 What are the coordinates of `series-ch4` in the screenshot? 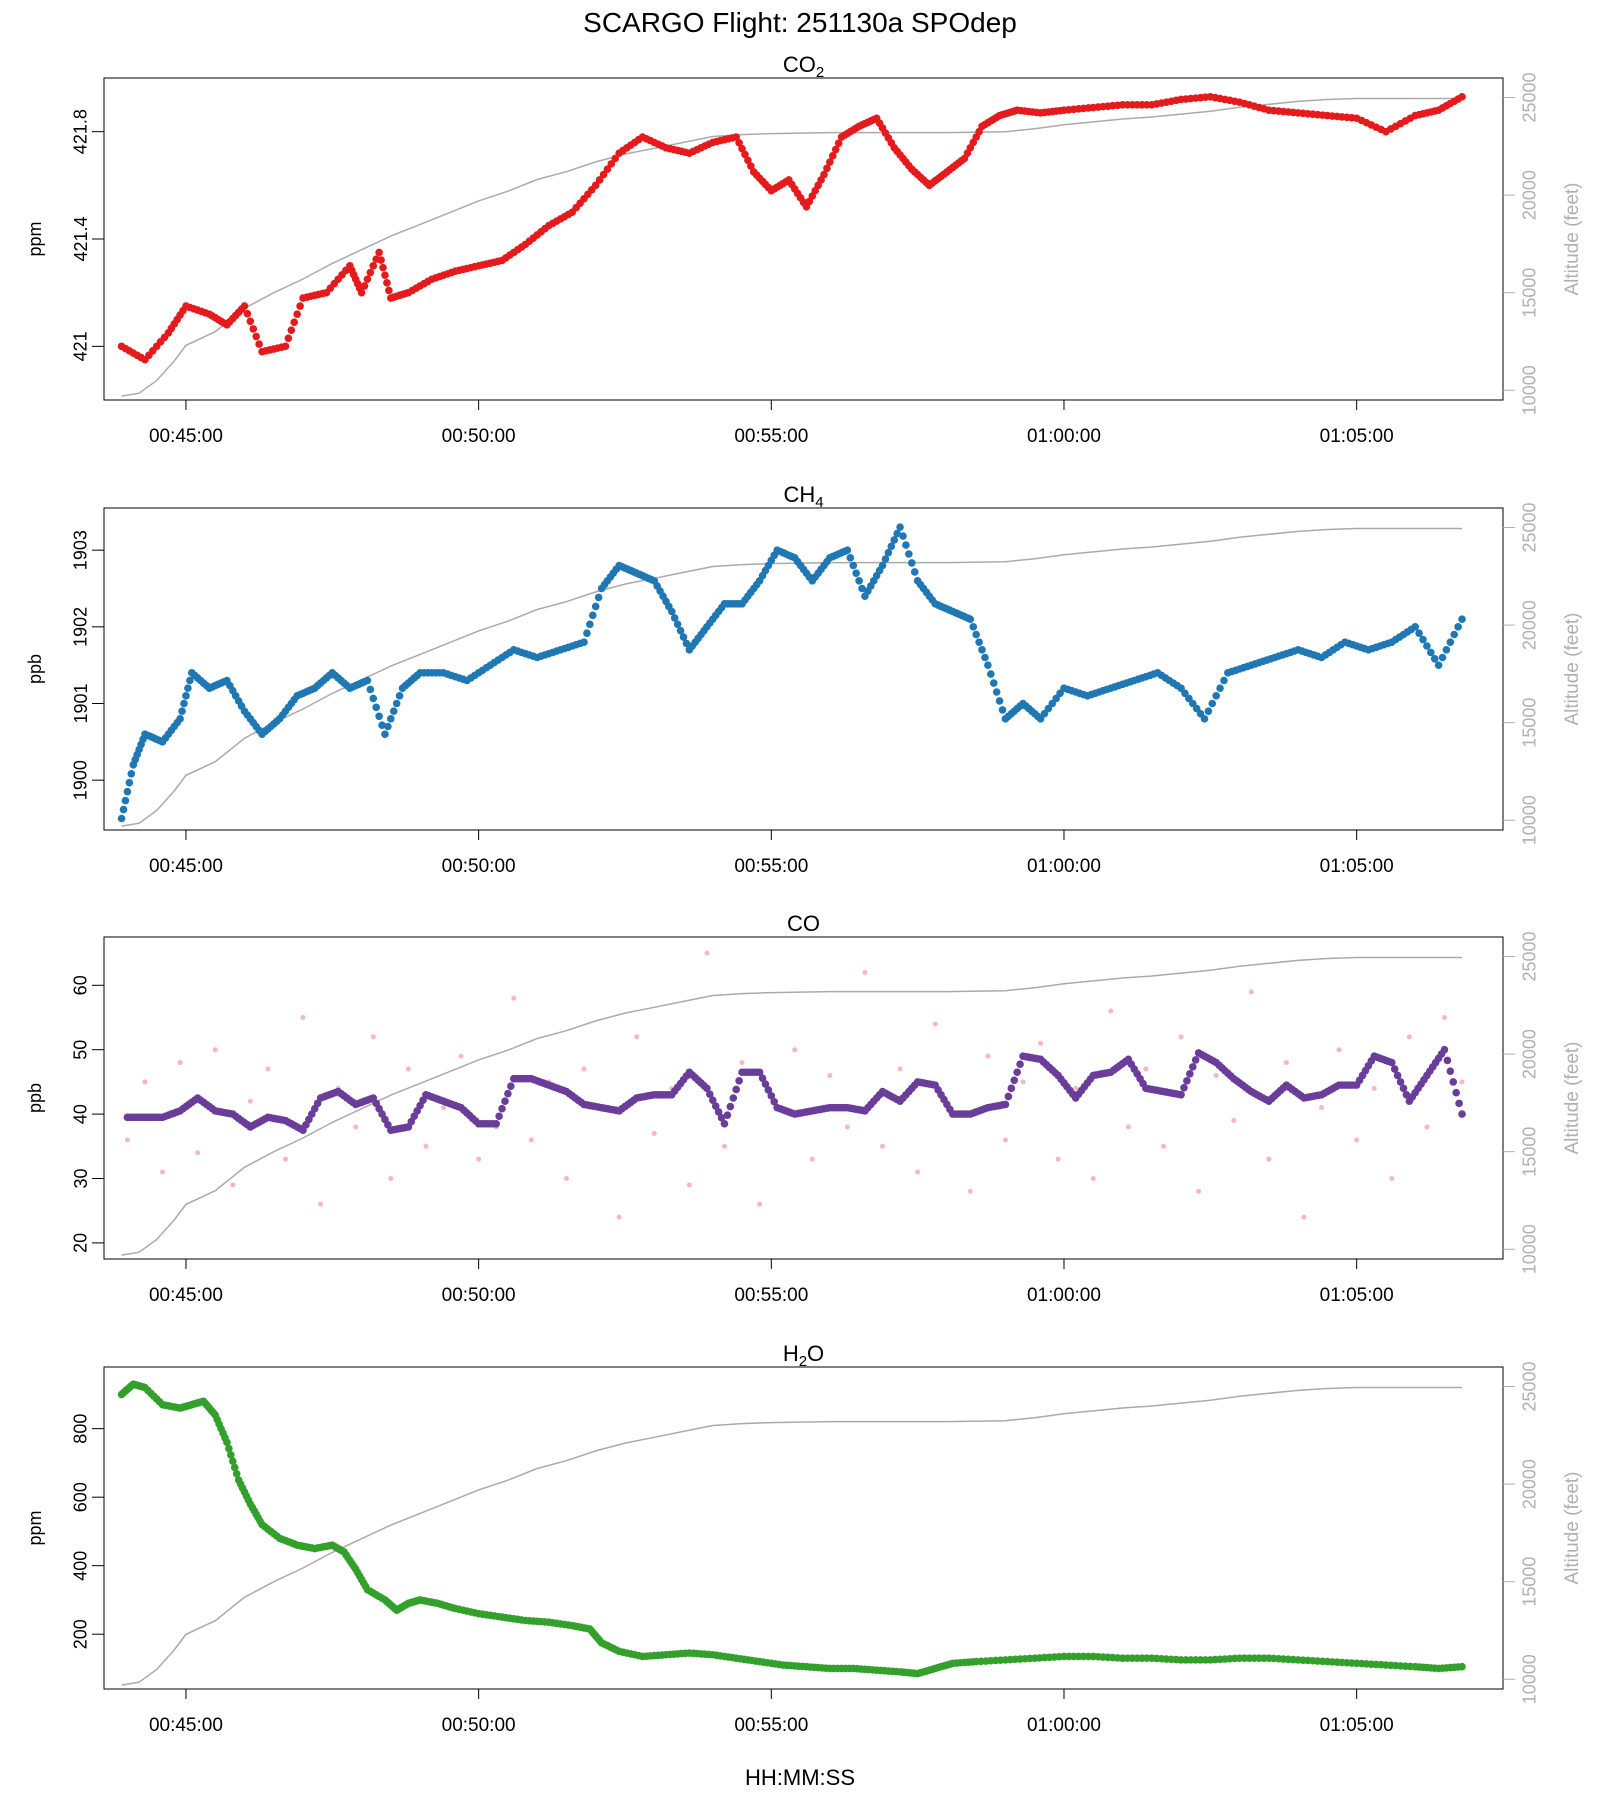 It's located at (791, 673).